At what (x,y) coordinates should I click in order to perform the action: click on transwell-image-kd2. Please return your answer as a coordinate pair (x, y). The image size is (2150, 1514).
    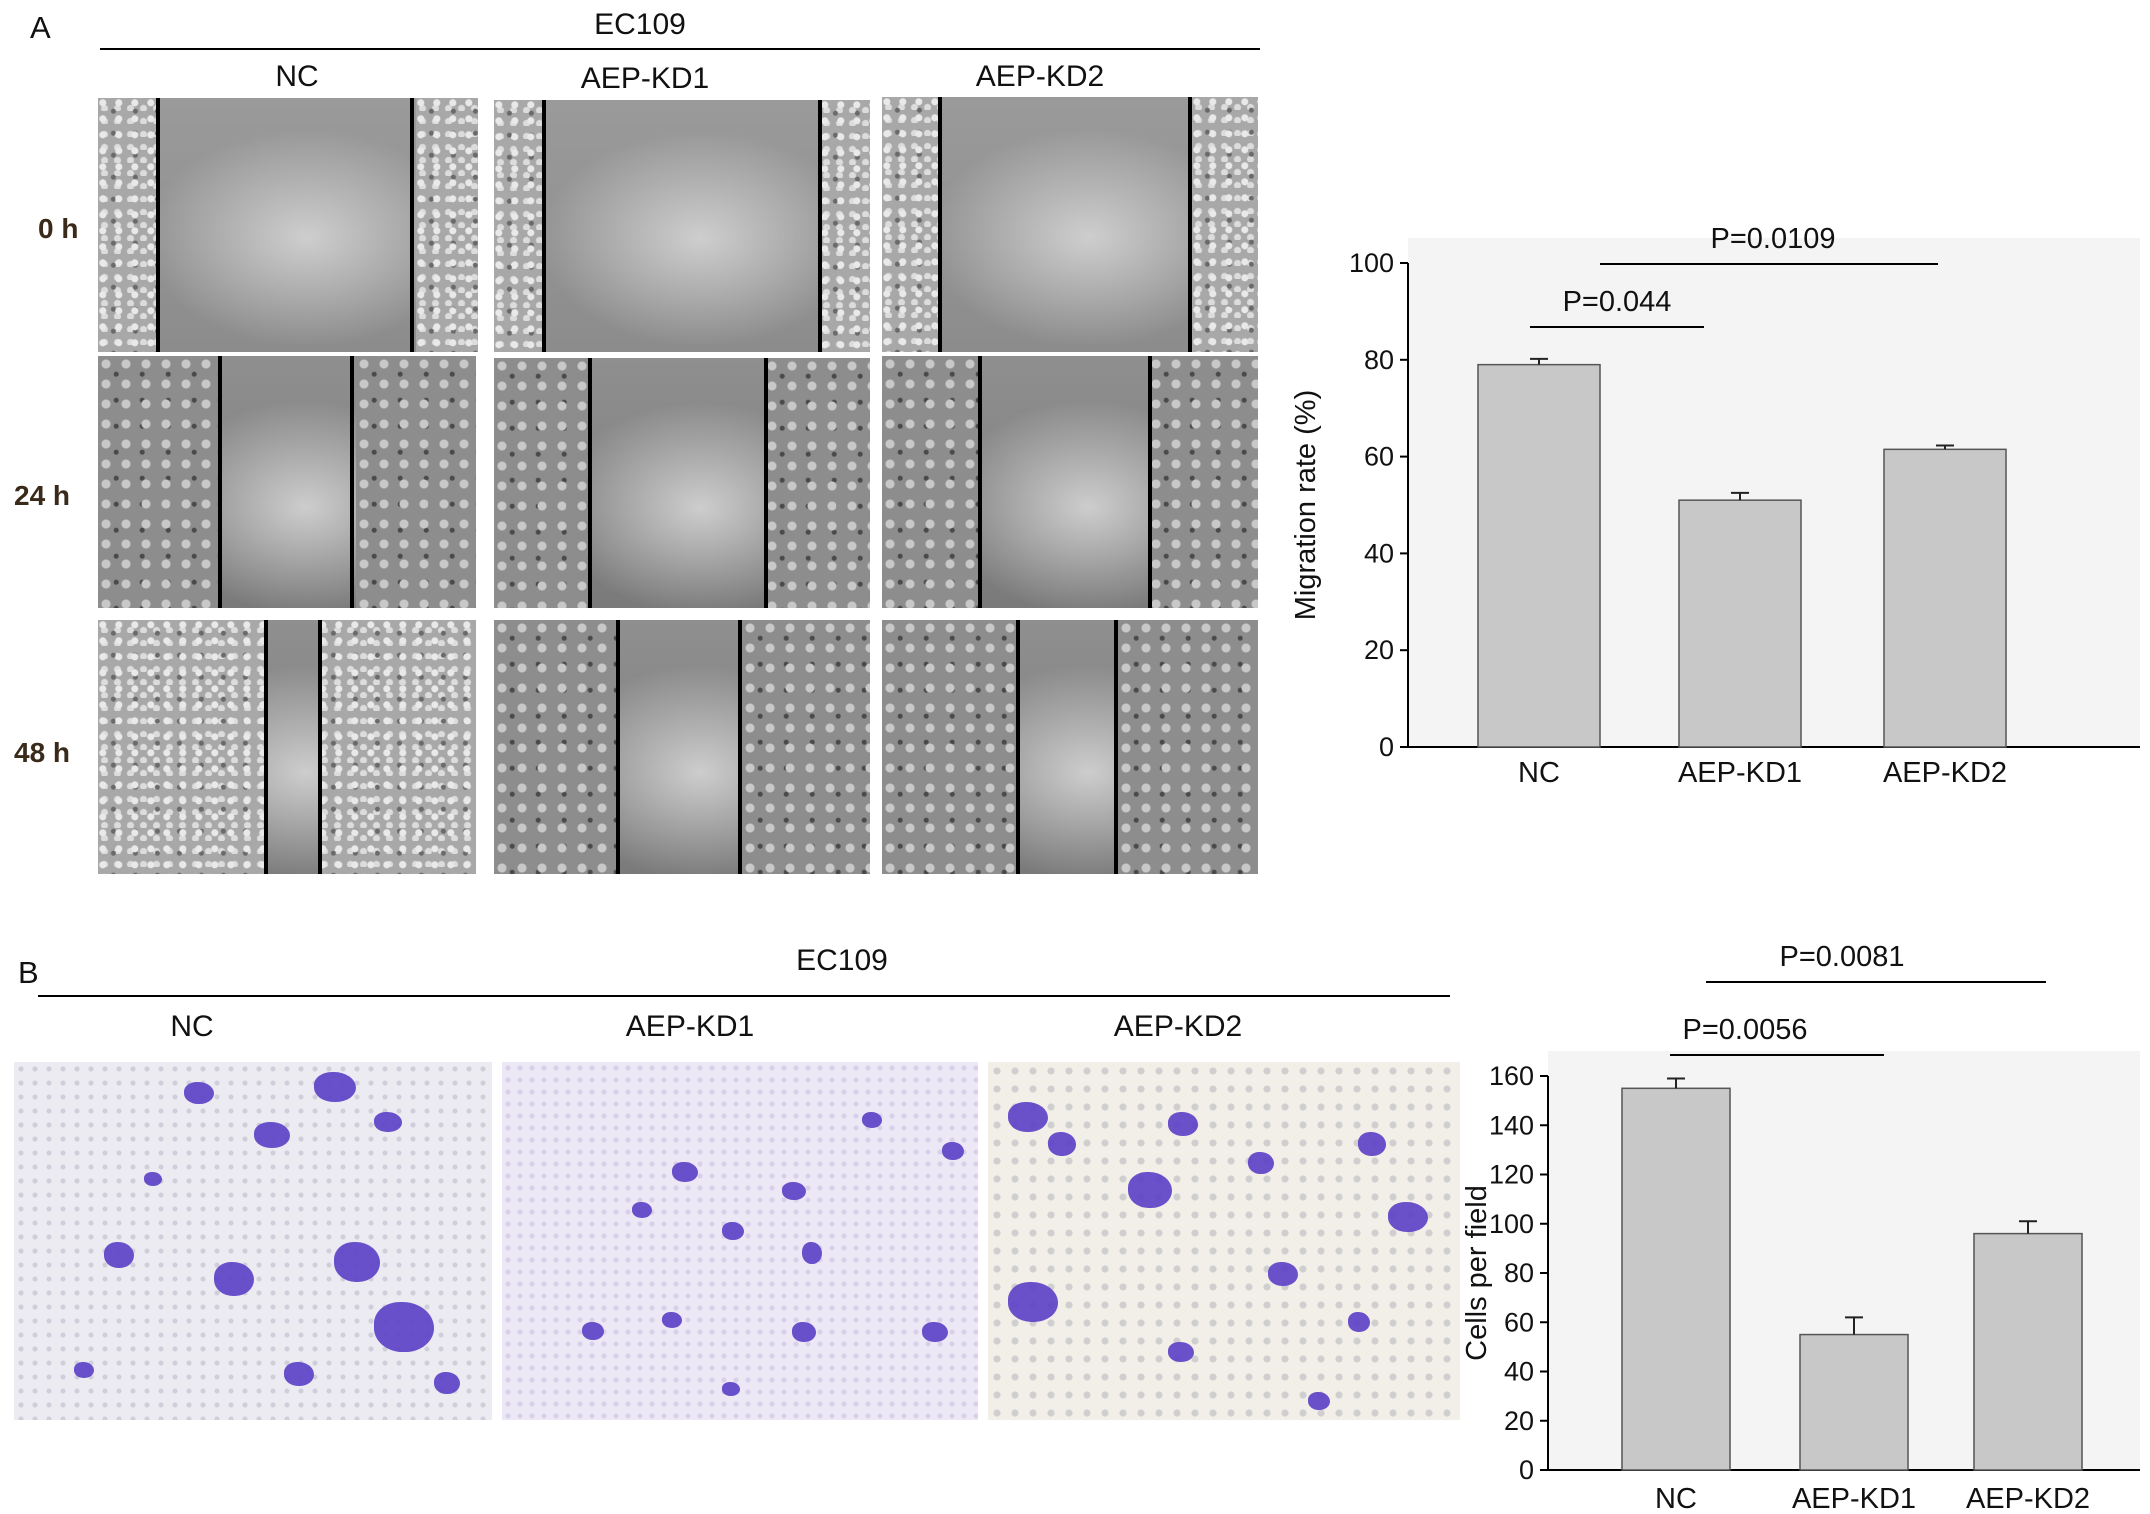
    Looking at the image, I should click on (1224, 1241).